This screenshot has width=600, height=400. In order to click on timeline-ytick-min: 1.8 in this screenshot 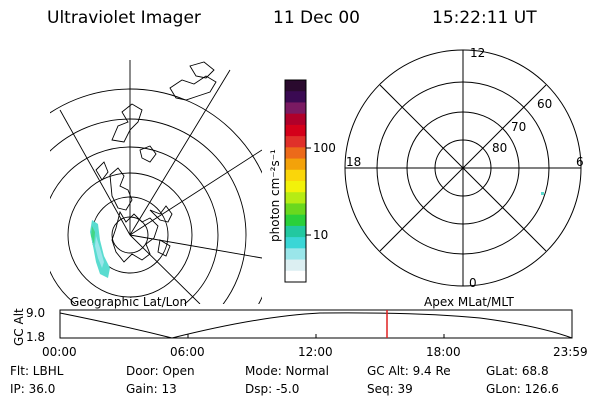, I will do `click(36, 337)`.